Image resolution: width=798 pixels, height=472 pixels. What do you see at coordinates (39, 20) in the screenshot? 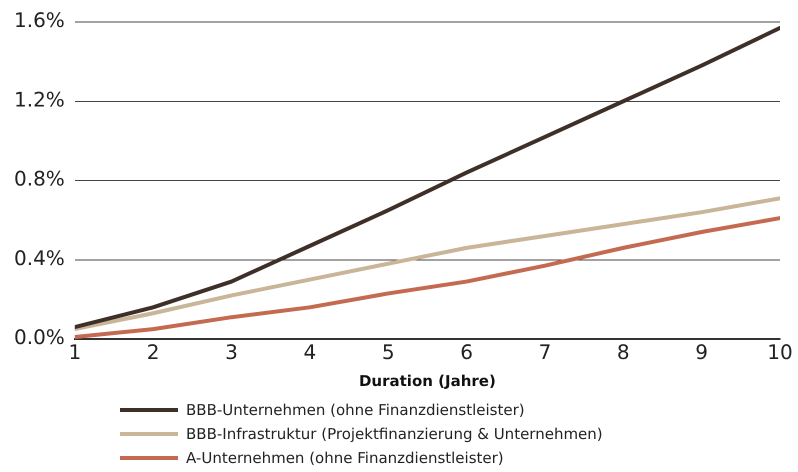
I see `y-tick-label: 1.6%` at bounding box center [39, 20].